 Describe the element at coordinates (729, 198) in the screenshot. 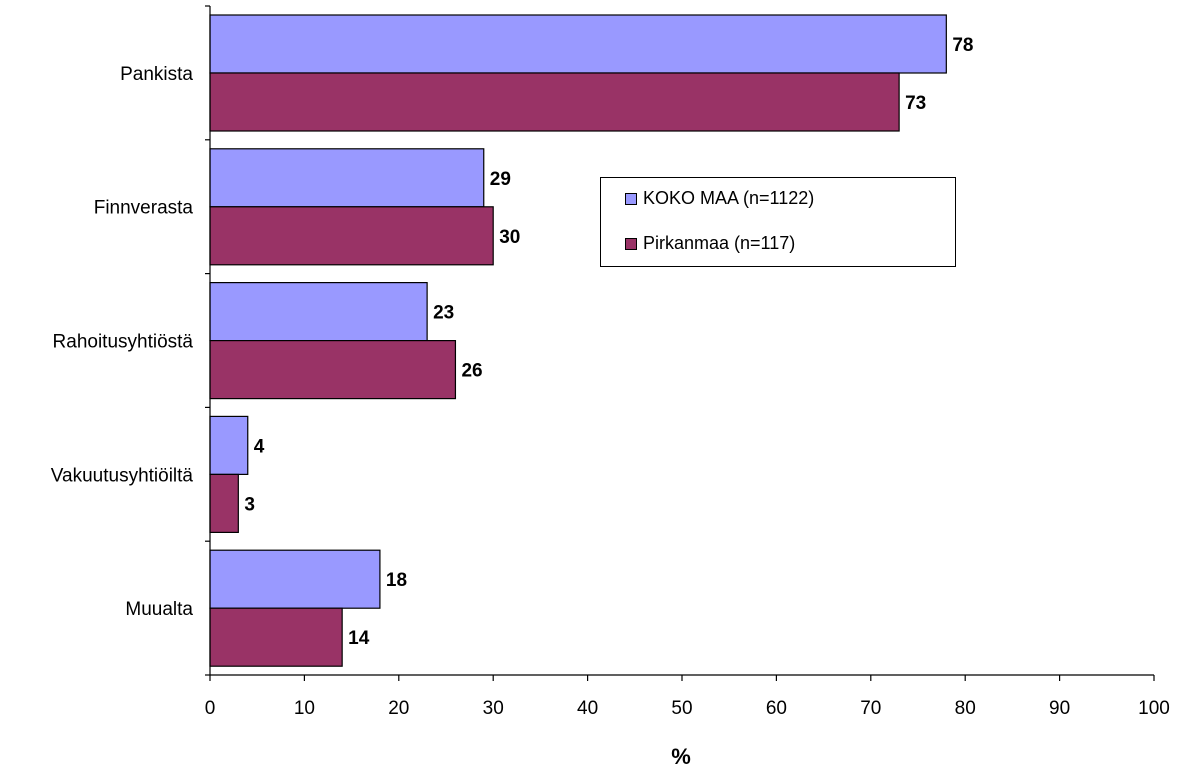

I see `legend-label-koko-maa: KOKO MAA (n=1122)` at that location.